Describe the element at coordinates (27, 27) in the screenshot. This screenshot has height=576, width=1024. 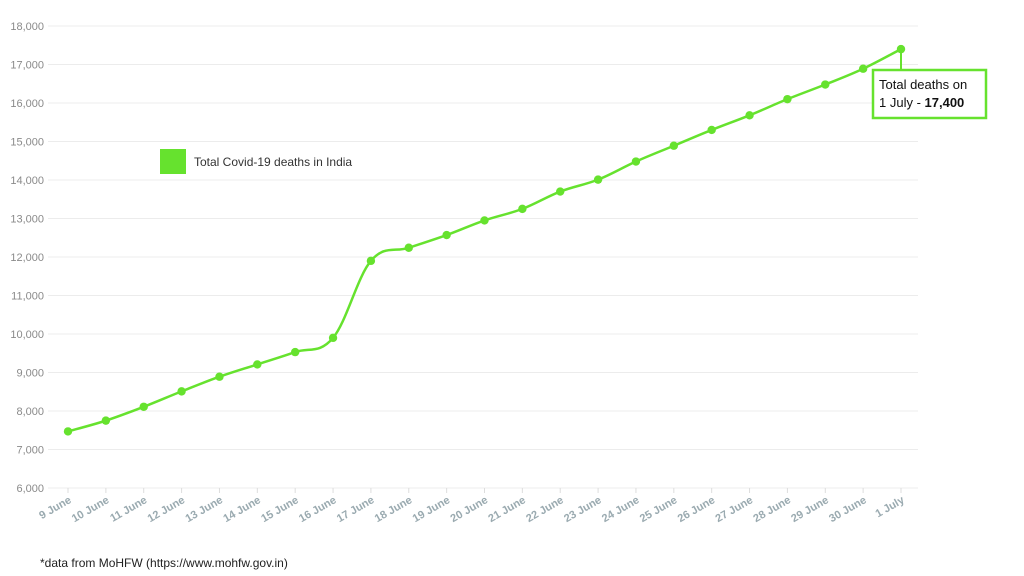
I see `y-tick-label: 18,000` at that location.